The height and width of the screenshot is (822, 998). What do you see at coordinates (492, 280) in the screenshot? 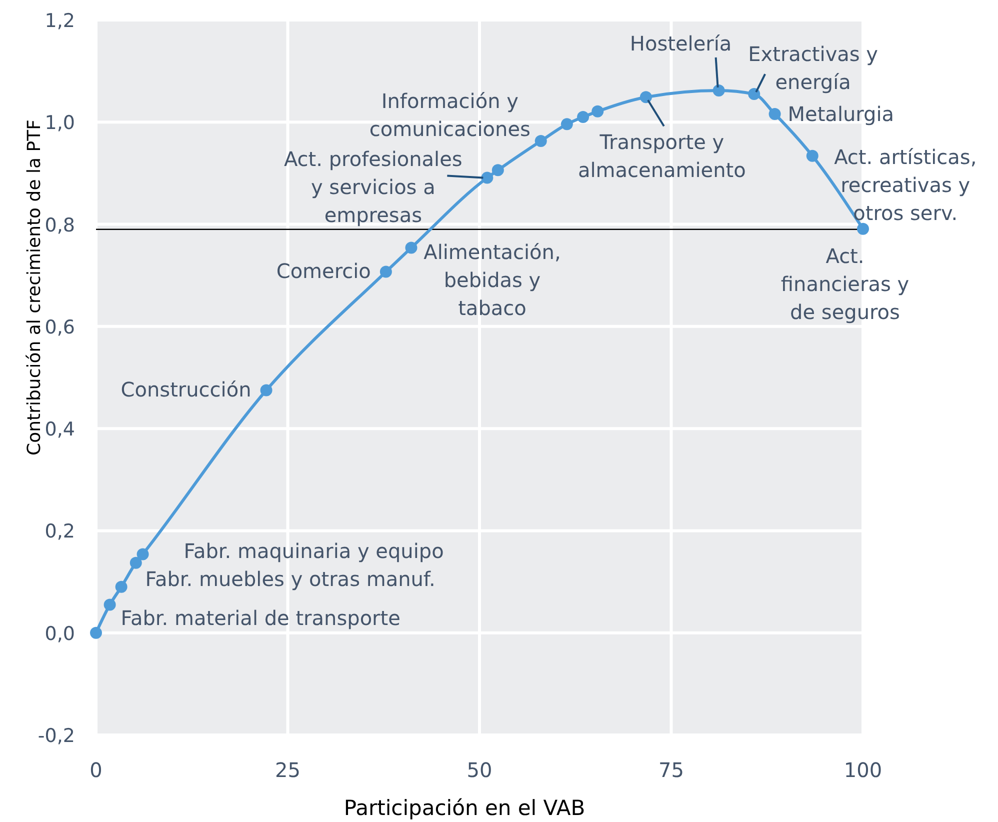
I see `annotation: Alimentación, bebidas y tabaco` at bounding box center [492, 280].